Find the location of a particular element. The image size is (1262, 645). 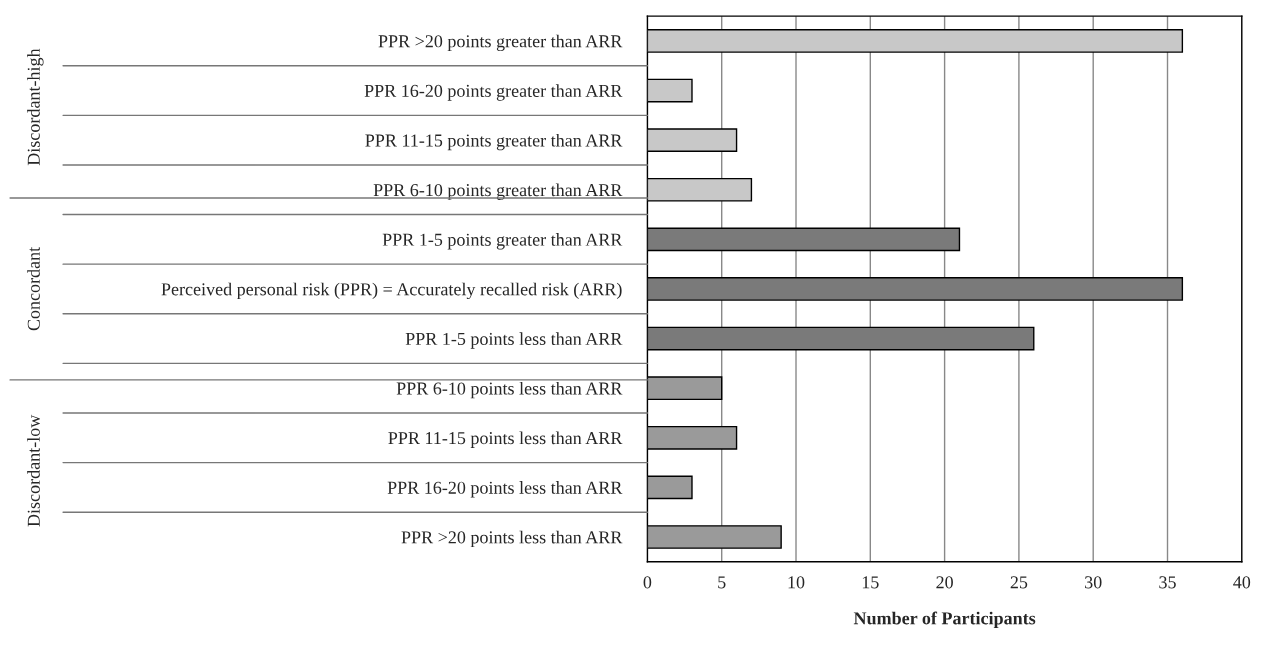

x-tick-label: 35 is located at coordinates (1167, 582).